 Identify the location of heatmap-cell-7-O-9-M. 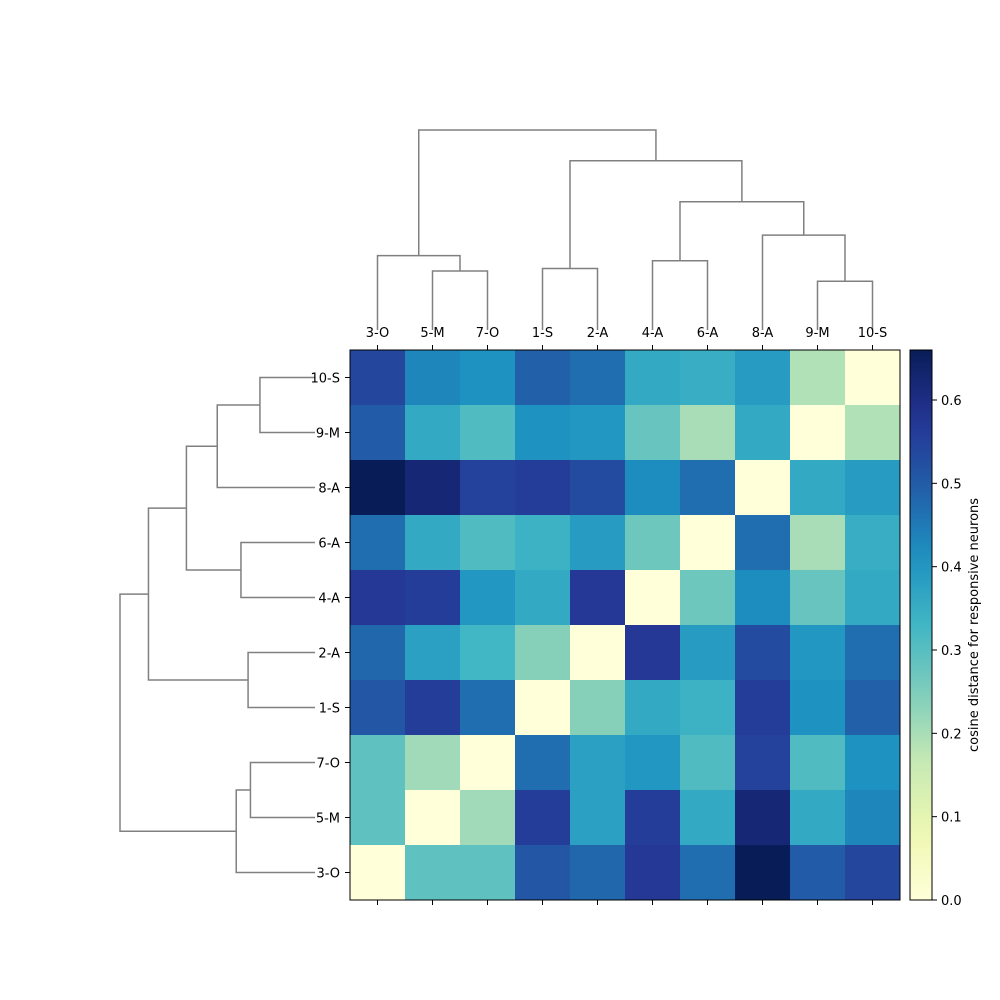
(818, 763).